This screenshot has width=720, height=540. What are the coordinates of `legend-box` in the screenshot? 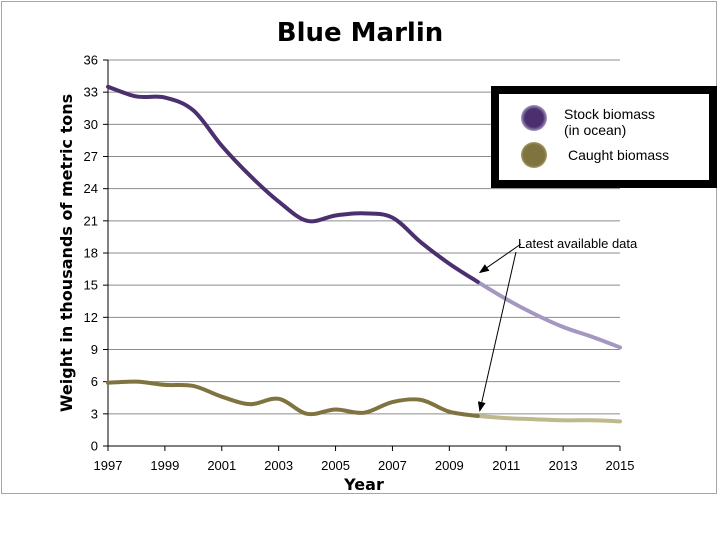 It's located at (604, 137).